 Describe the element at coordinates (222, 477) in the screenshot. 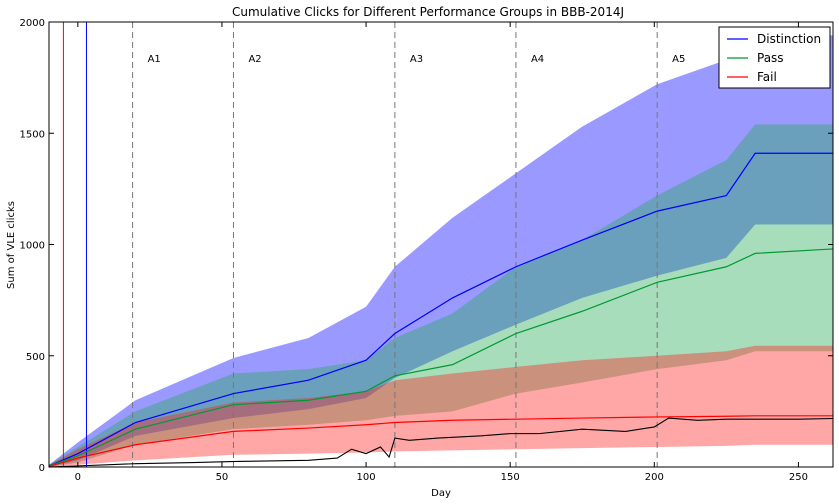

I see `x-tick-label: 50` at that location.